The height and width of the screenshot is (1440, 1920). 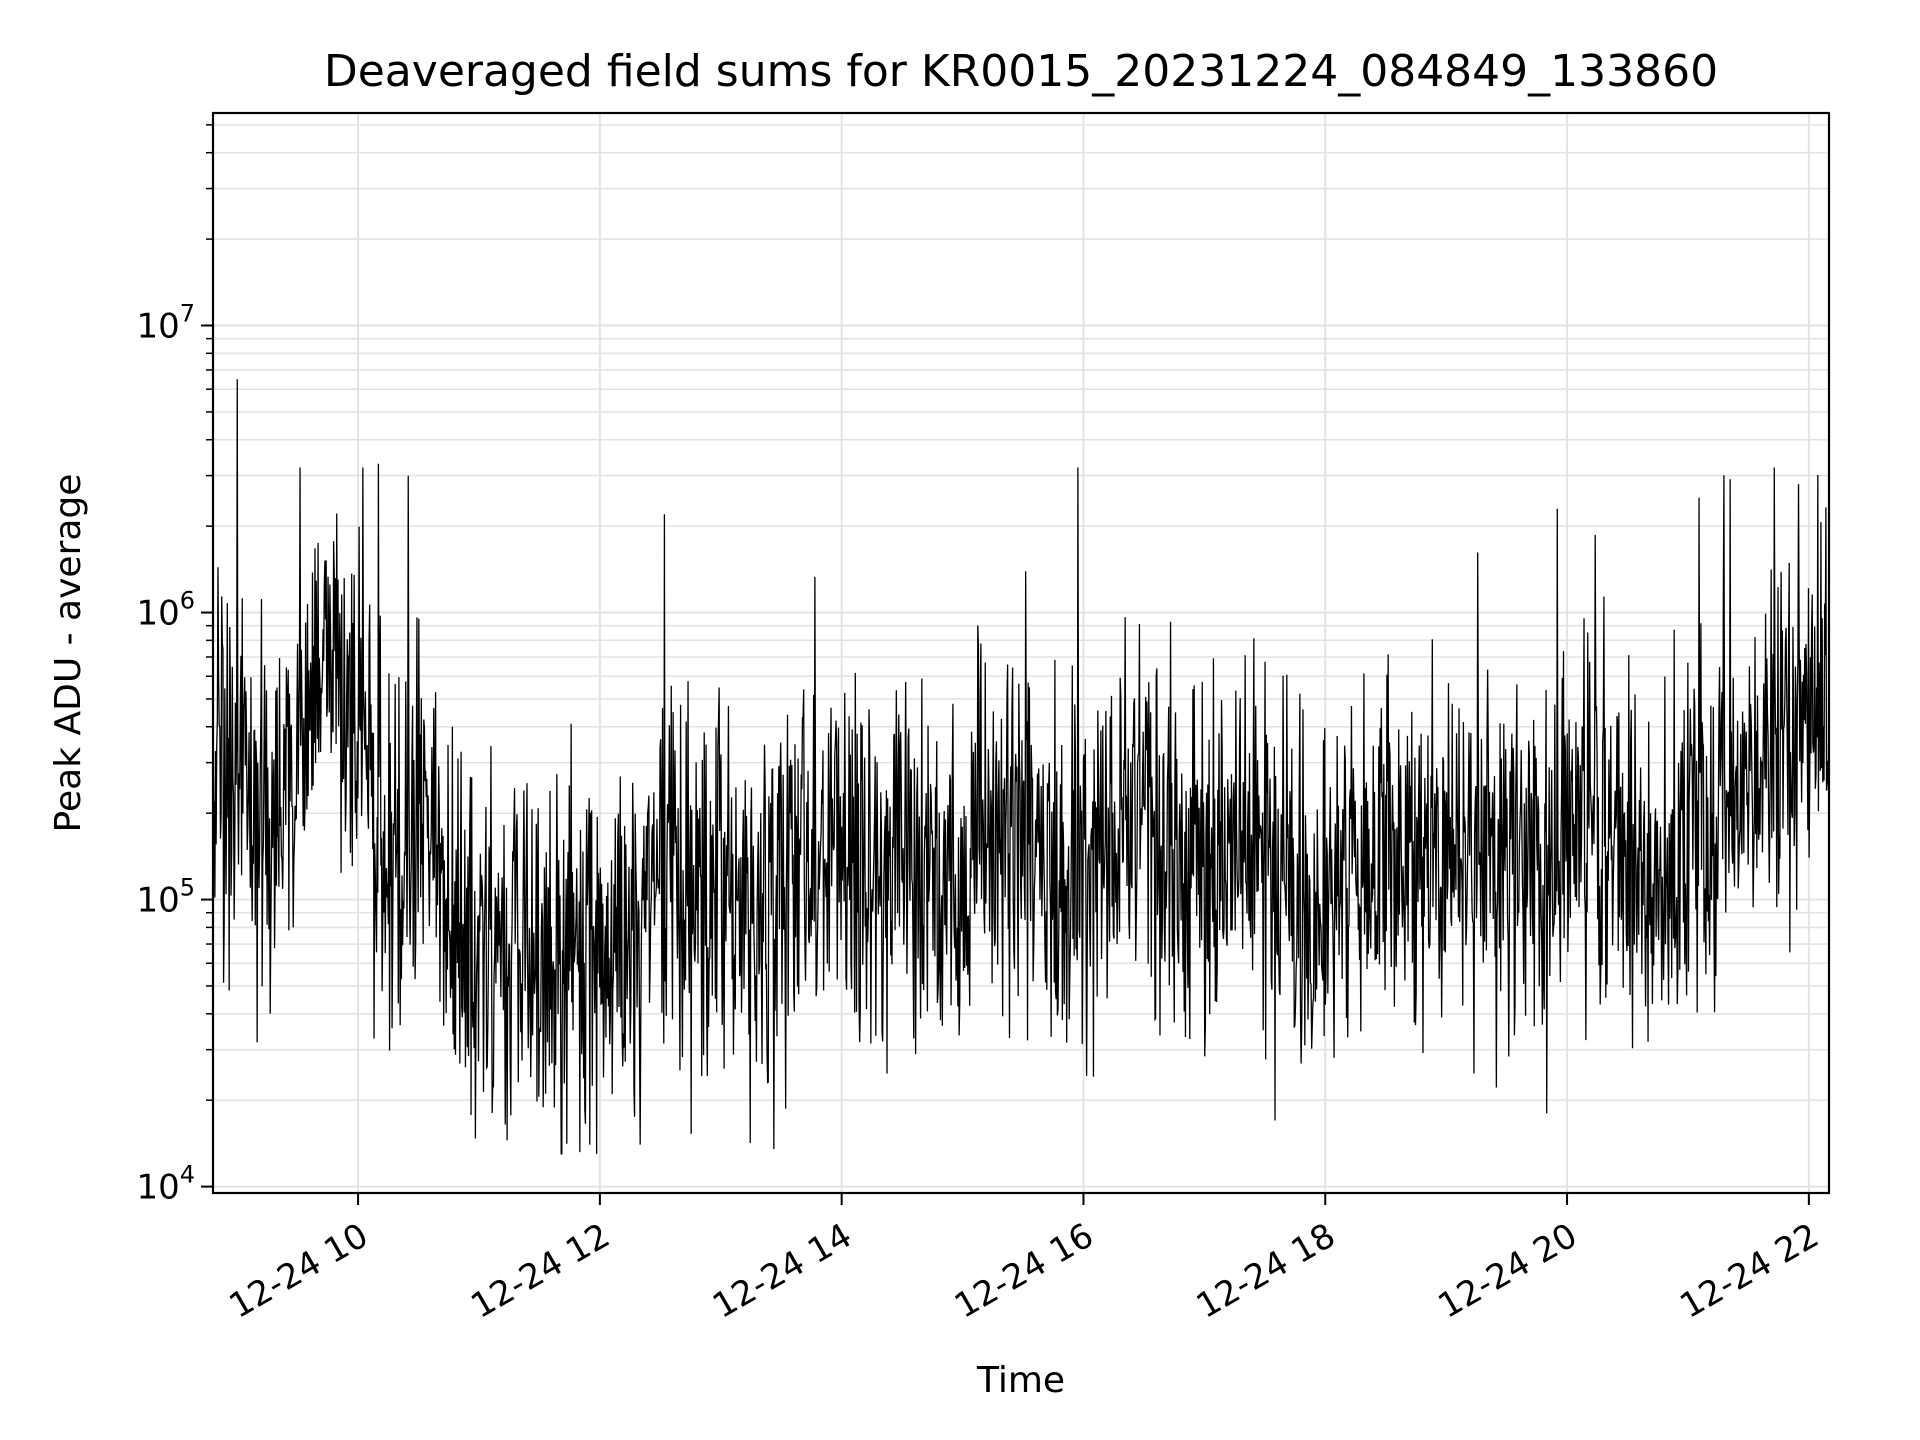 I want to click on y-tick-label: 10⁷, so click(x=165, y=323).